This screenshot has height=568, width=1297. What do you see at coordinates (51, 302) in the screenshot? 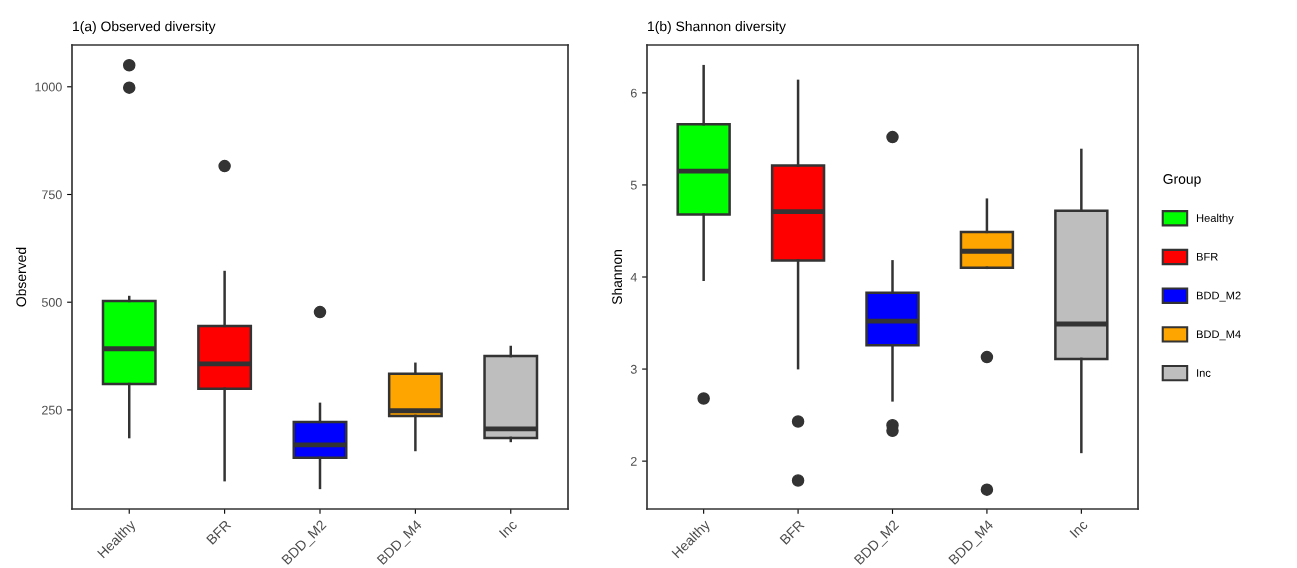
I see `y-tick-label: 500` at bounding box center [51, 302].